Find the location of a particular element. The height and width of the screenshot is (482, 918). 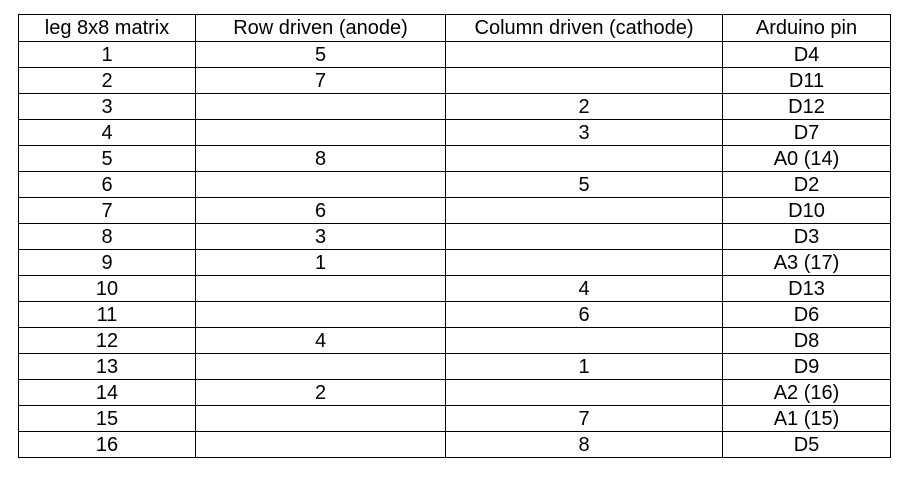

cell-arduino-pin: D2 is located at coordinates (806, 184).